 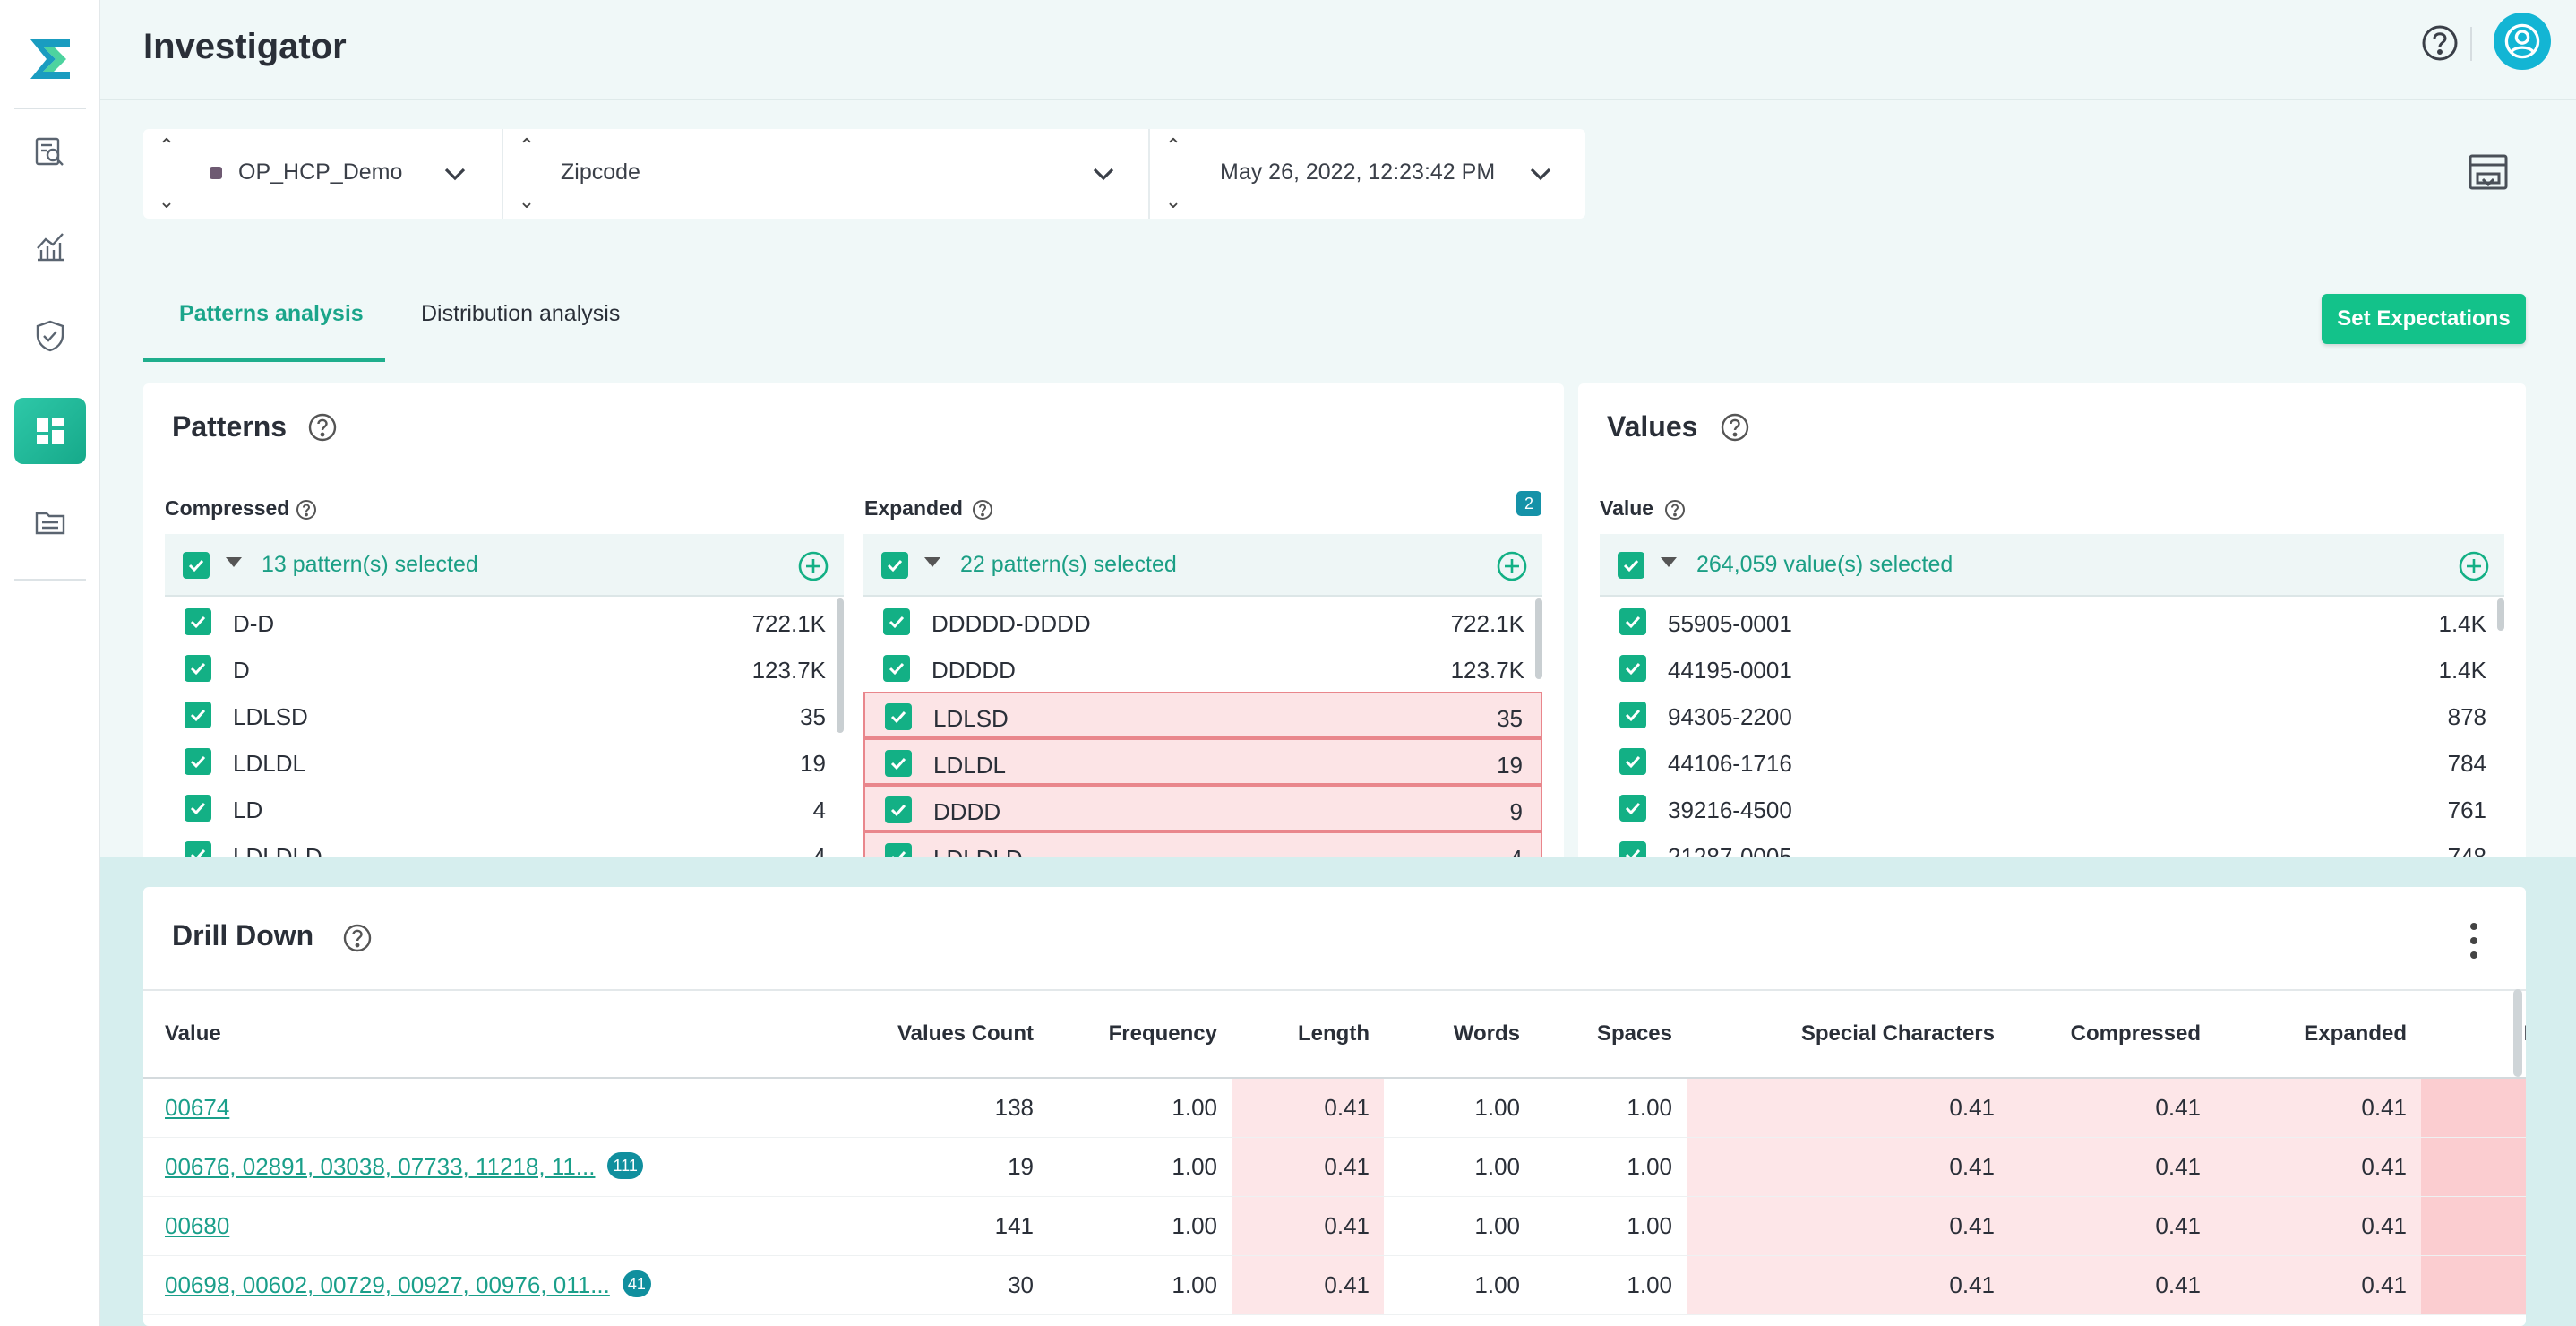 I want to click on sidebar-item-quality, so click(x=50, y=336).